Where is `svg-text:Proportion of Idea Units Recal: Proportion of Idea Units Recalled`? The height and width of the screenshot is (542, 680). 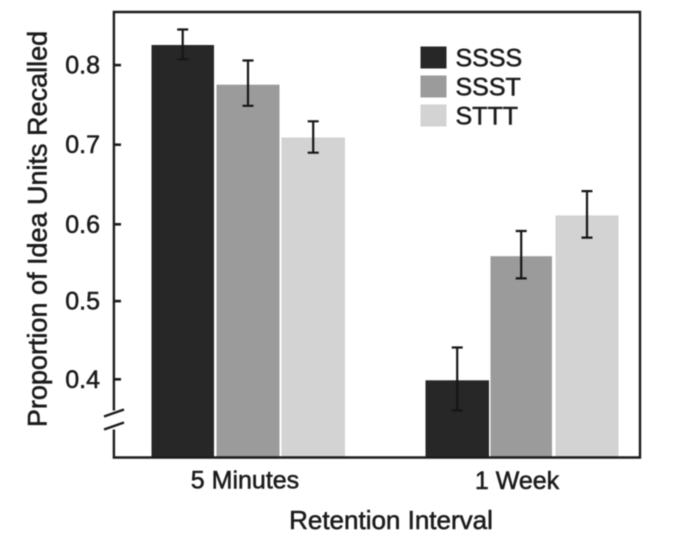
svg-text:Proportion of Idea Units Recal: Proportion of Idea Units Recalled is located at coordinates (38, 229).